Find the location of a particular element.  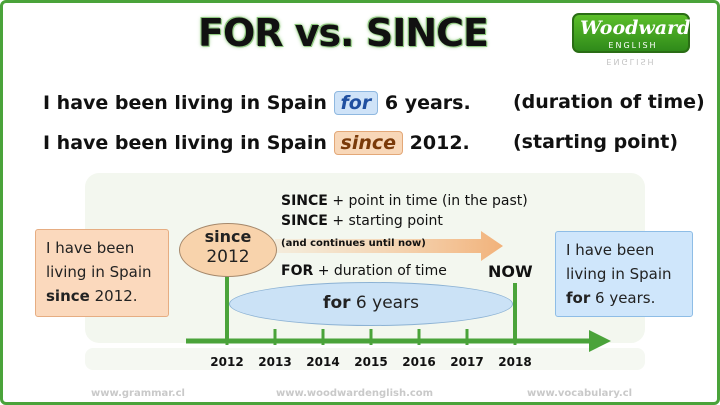

sentence-since-prefix: I have been living in Spain is located at coordinates (185, 143).